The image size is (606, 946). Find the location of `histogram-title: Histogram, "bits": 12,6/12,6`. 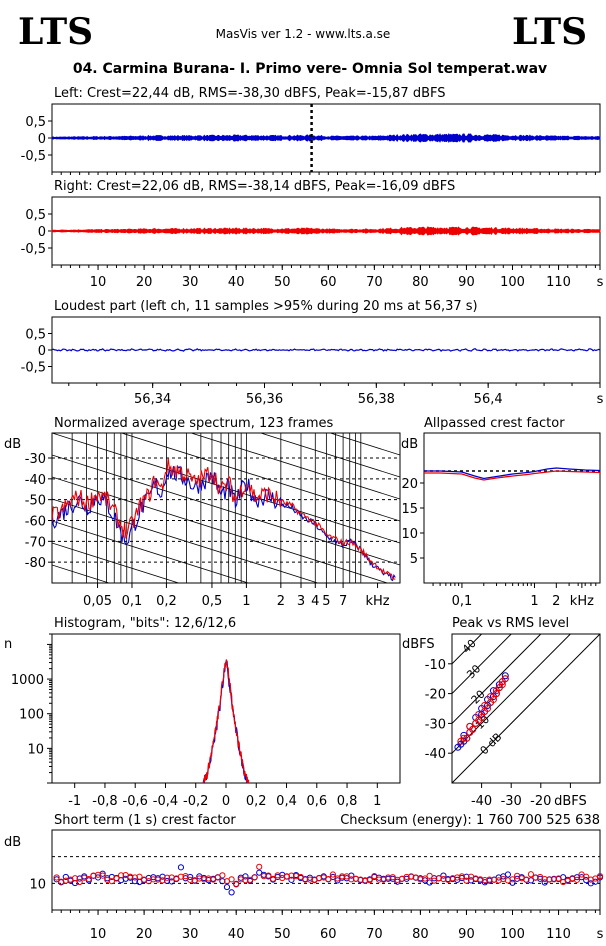

histogram-title: Histogram, "bits": 12,6/12,6 is located at coordinates (145, 623).